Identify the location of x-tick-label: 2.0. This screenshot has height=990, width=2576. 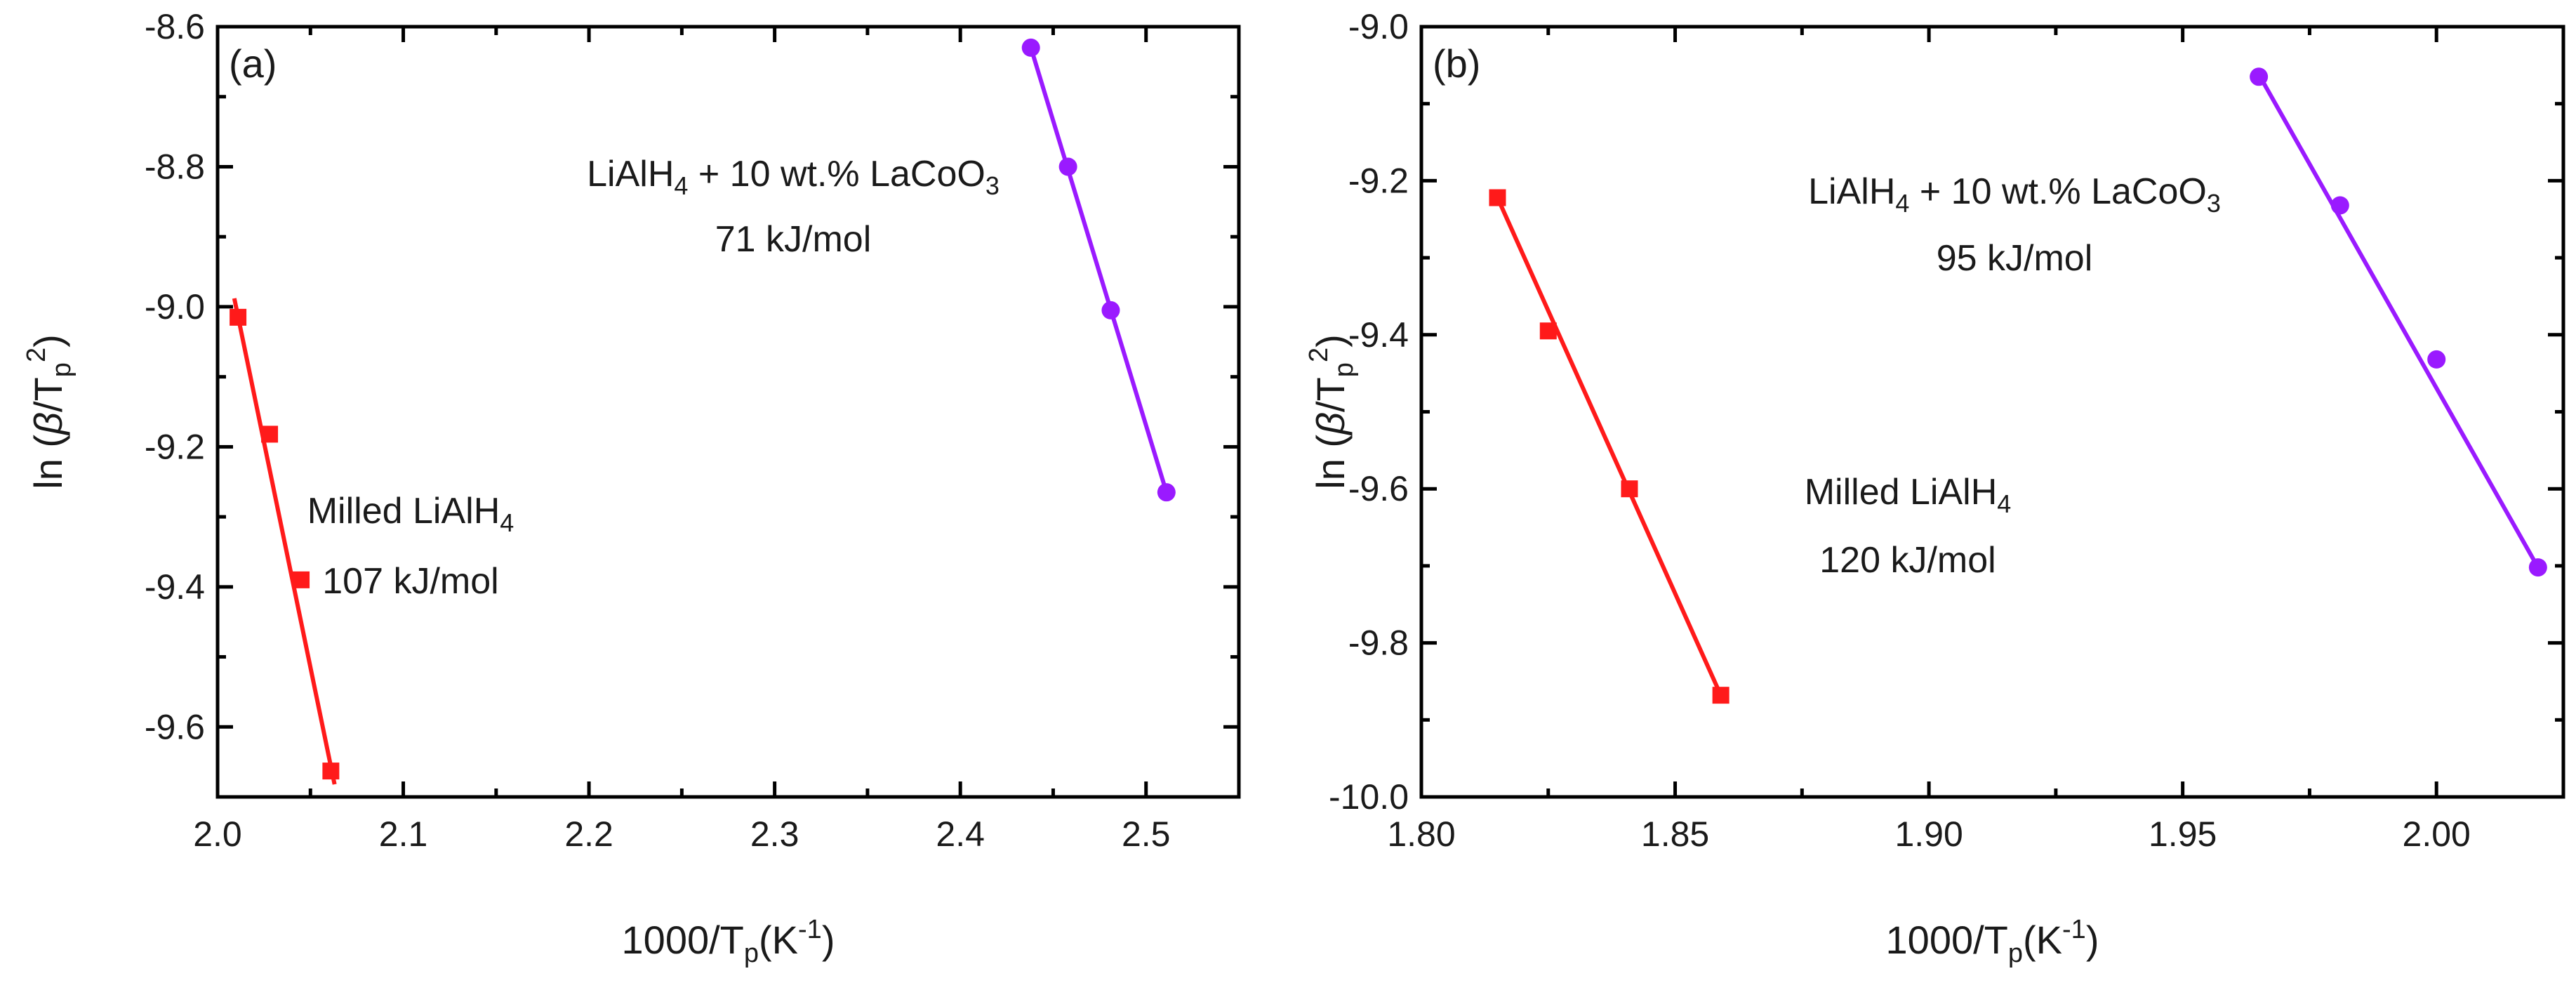
(218, 834).